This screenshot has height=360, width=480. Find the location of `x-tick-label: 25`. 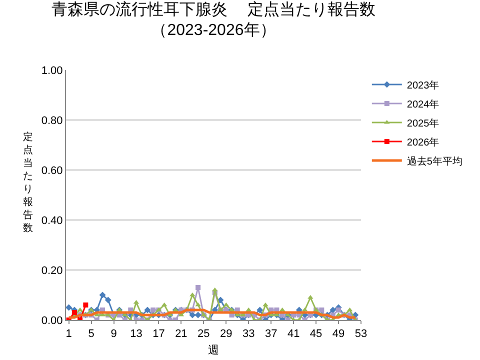

x-tick-label: 25 is located at coordinates (204, 334).